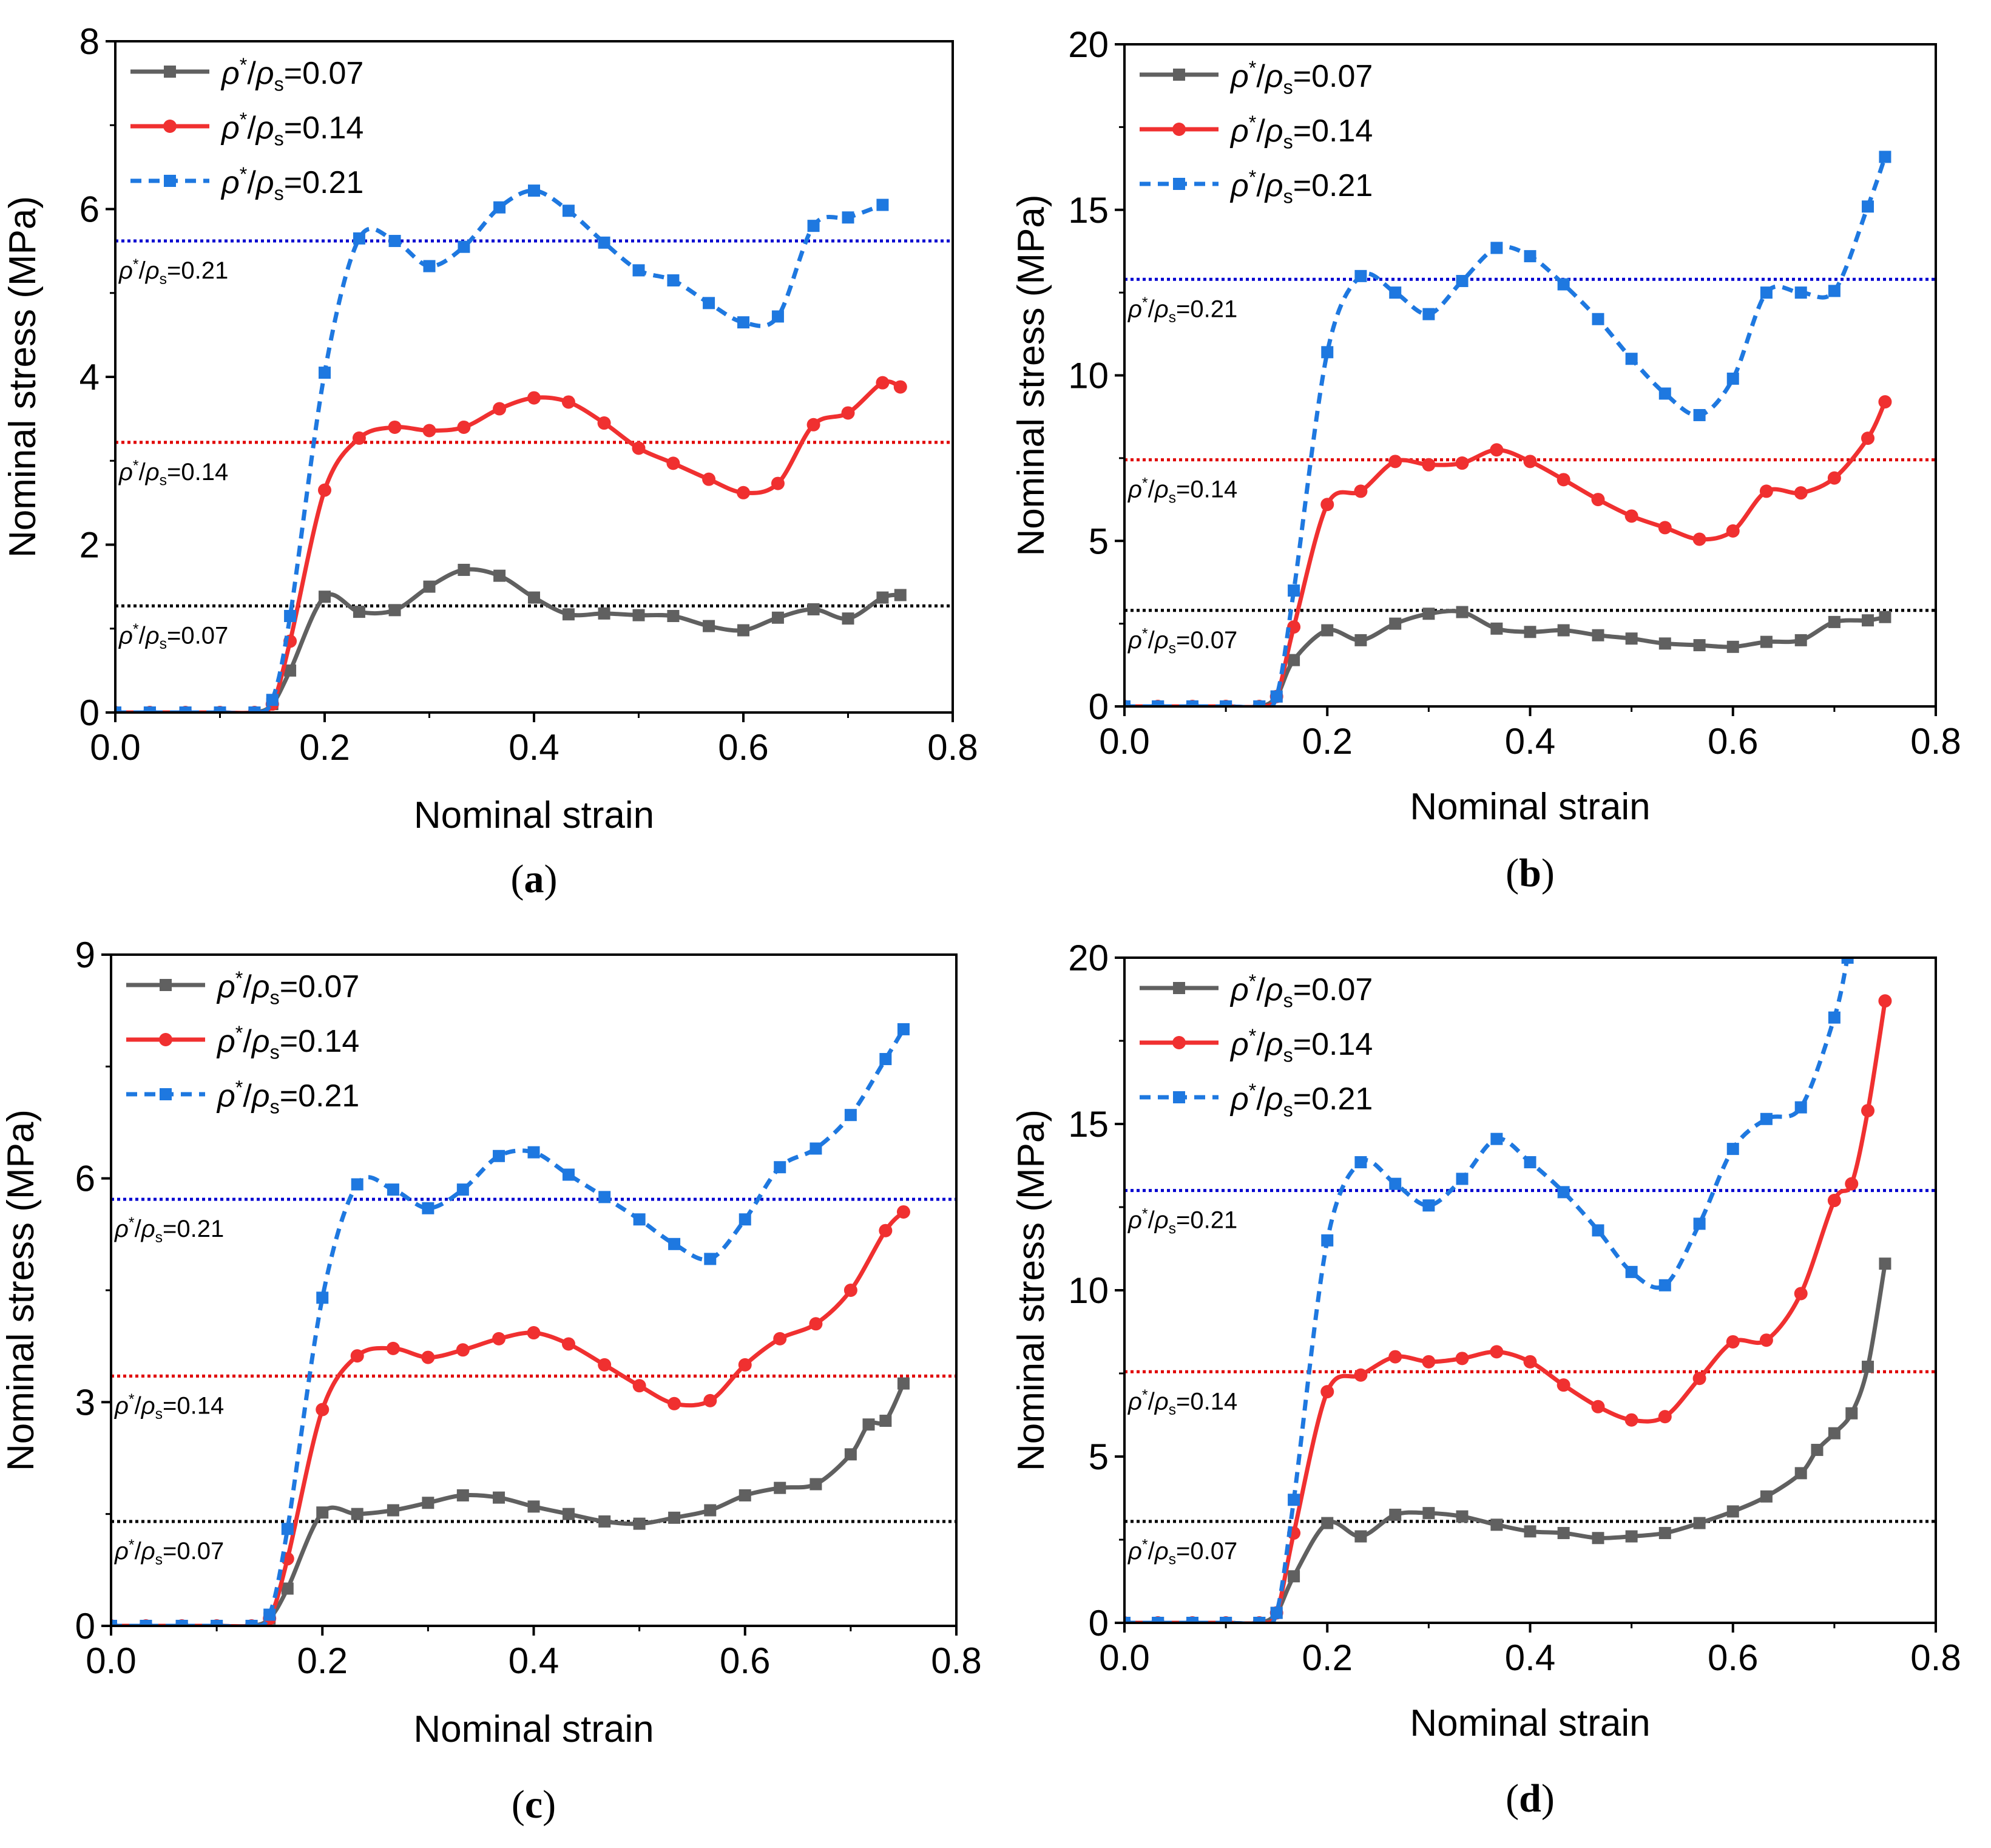 The image size is (1991, 1848). Describe the element at coordinates (1088, 210) in the screenshot. I see `y-tick-label: 15` at that location.